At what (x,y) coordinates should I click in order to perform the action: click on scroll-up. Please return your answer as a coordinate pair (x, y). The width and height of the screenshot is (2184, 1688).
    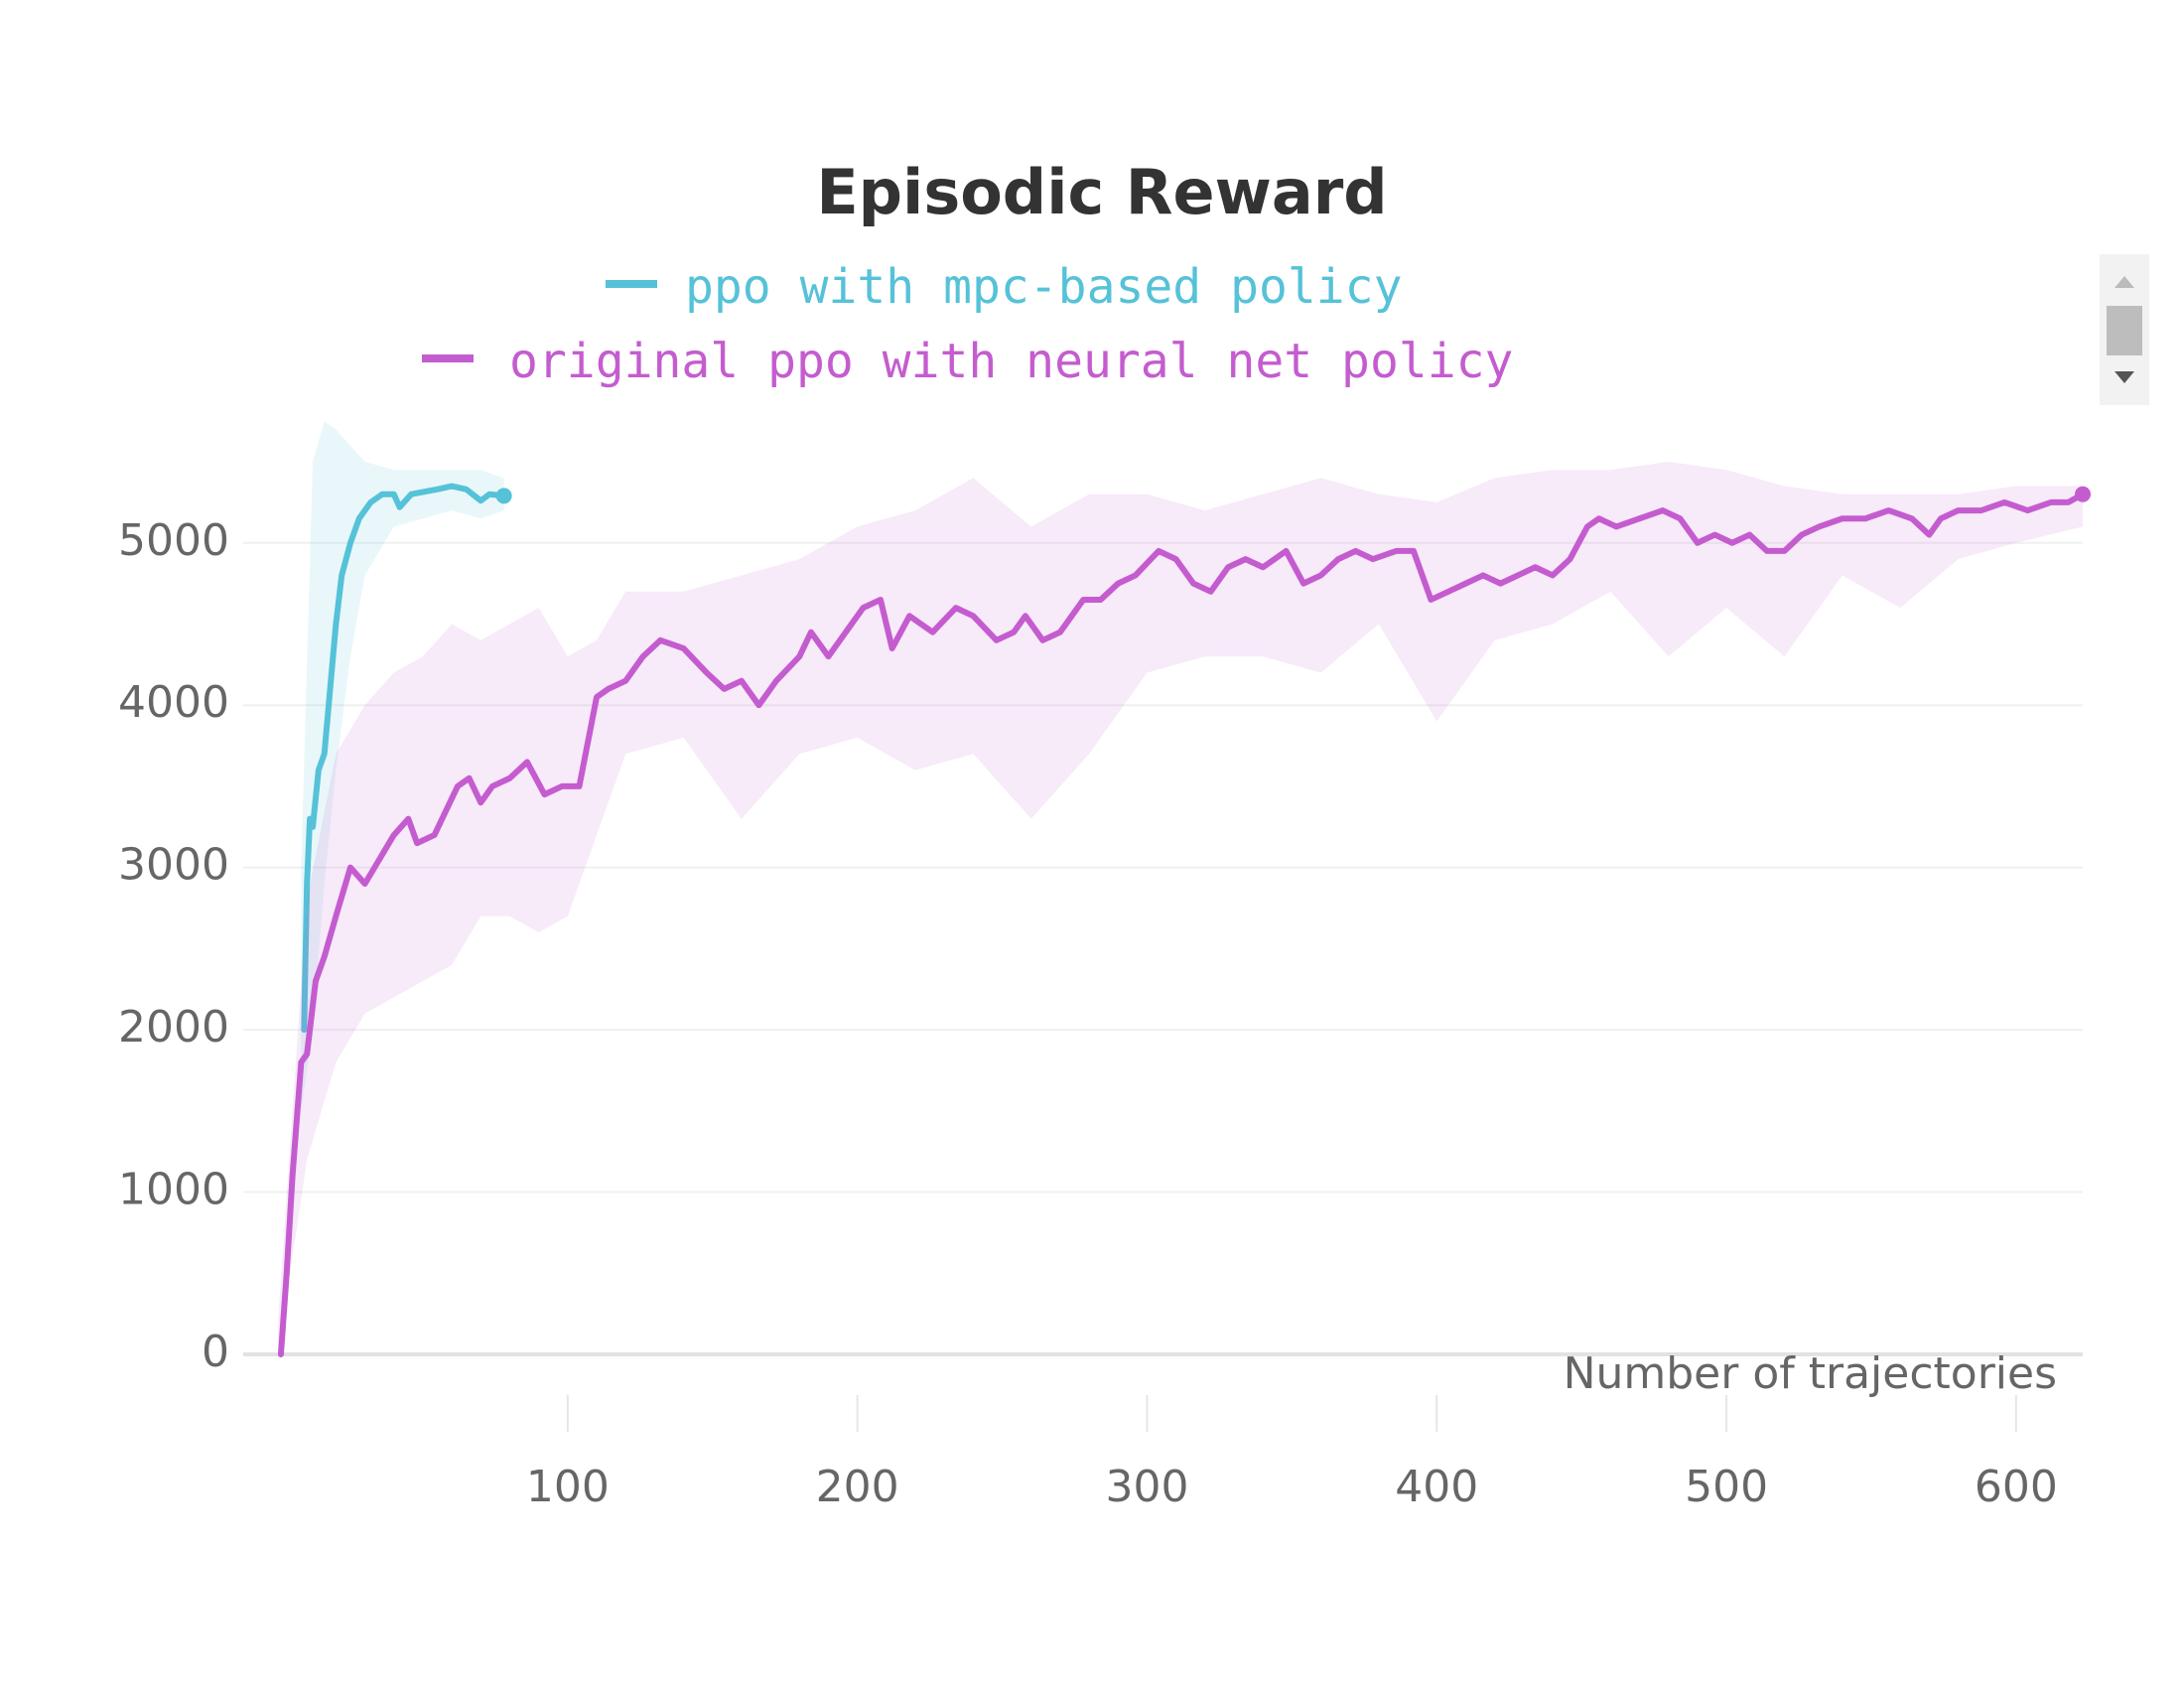
    Looking at the image, I should click on (2124, 282).